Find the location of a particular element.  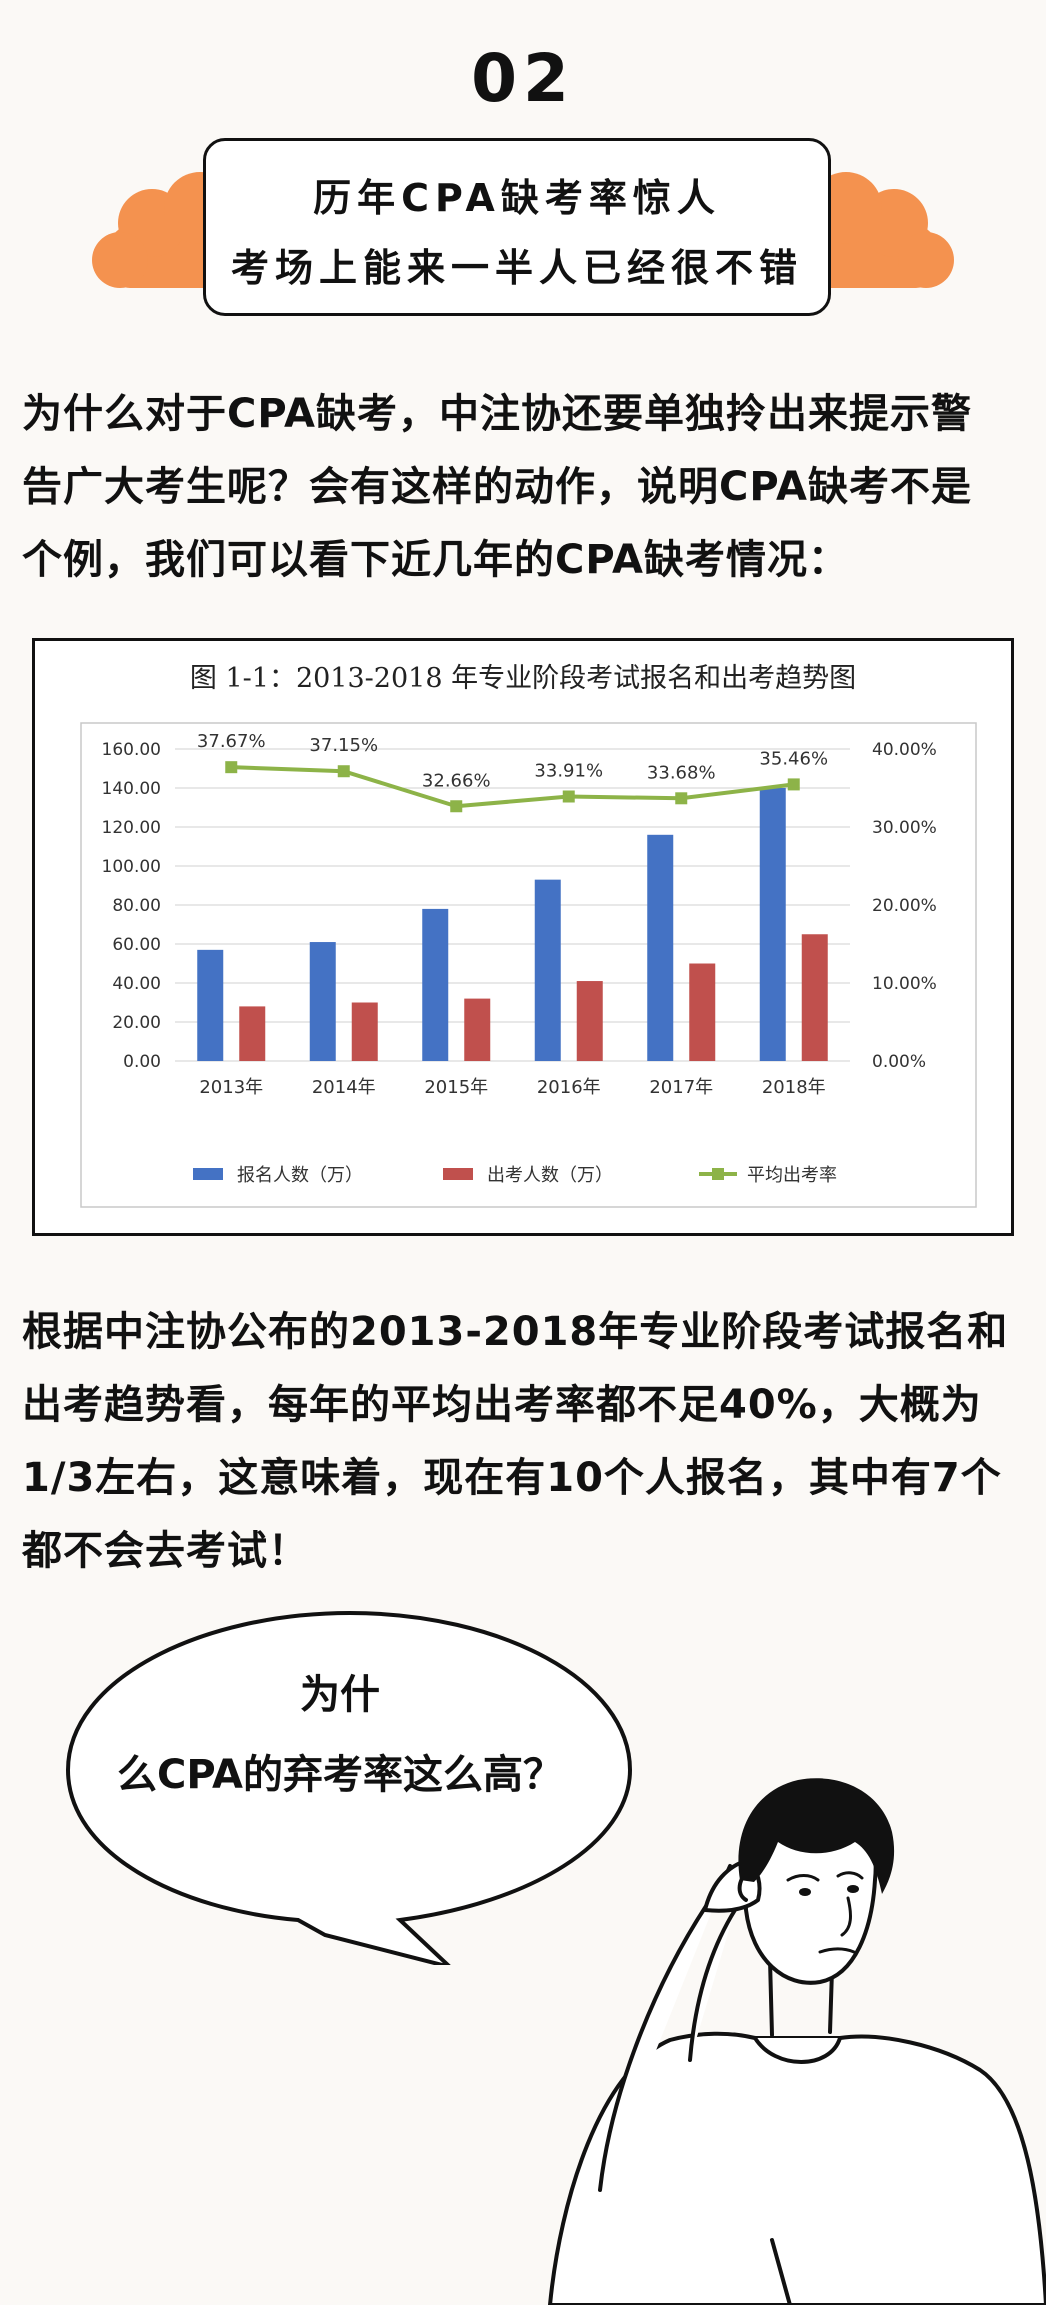

y-left-tick-label: 80.00 is located at coordinates (136, 906).